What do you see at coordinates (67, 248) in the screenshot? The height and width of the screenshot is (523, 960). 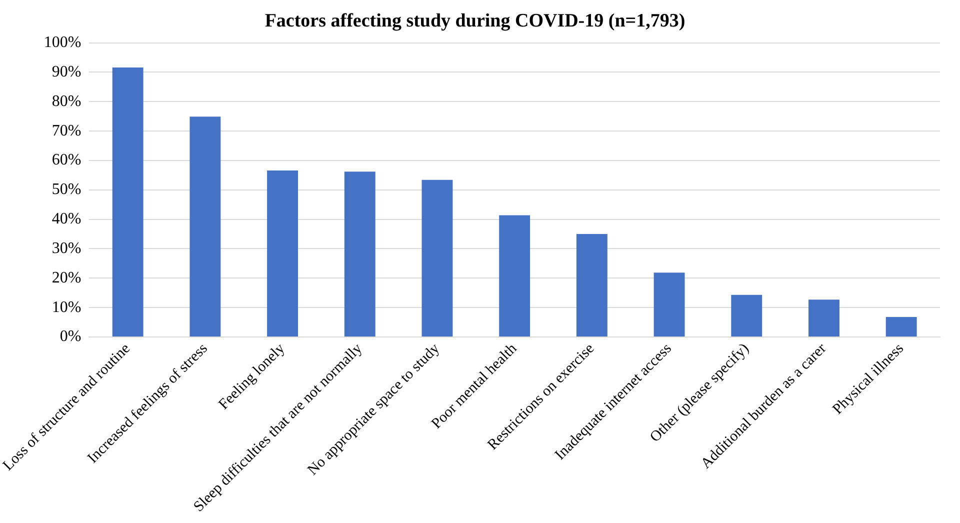 I see `y-tick-label: 30%` at bounding box center [67, 248].